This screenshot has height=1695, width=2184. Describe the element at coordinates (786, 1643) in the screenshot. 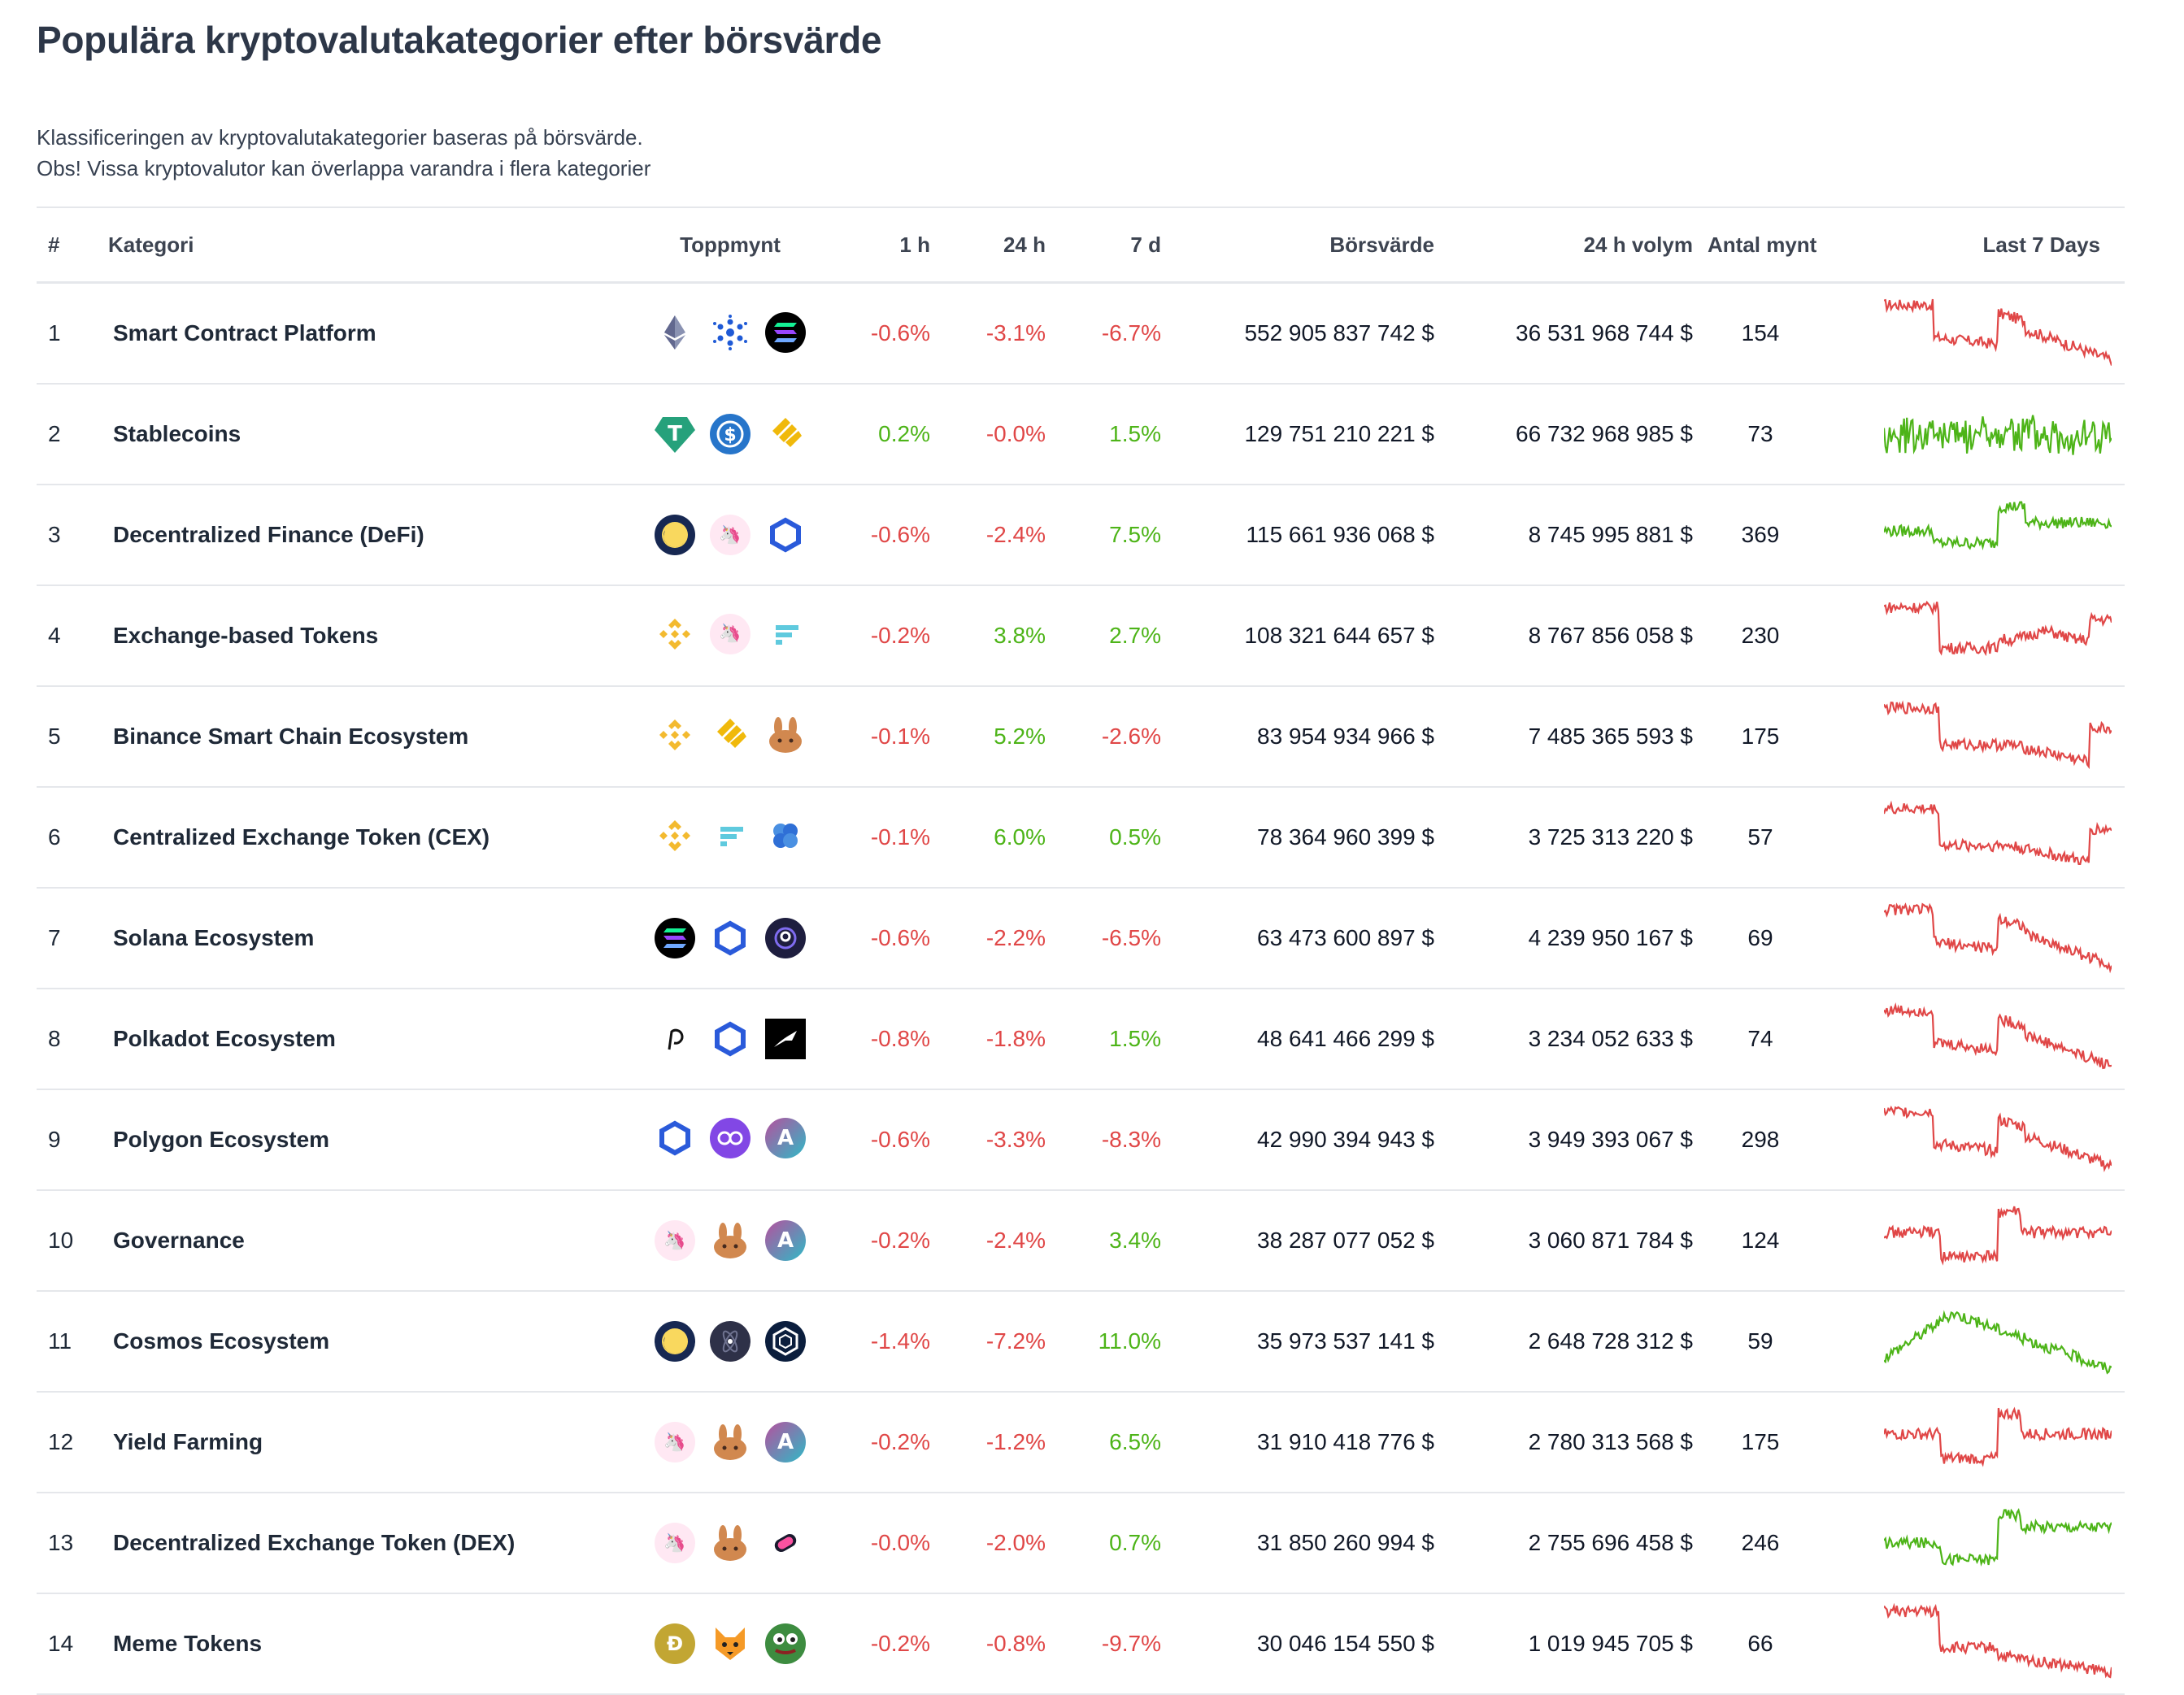

I see `pepe-icon` at that location.